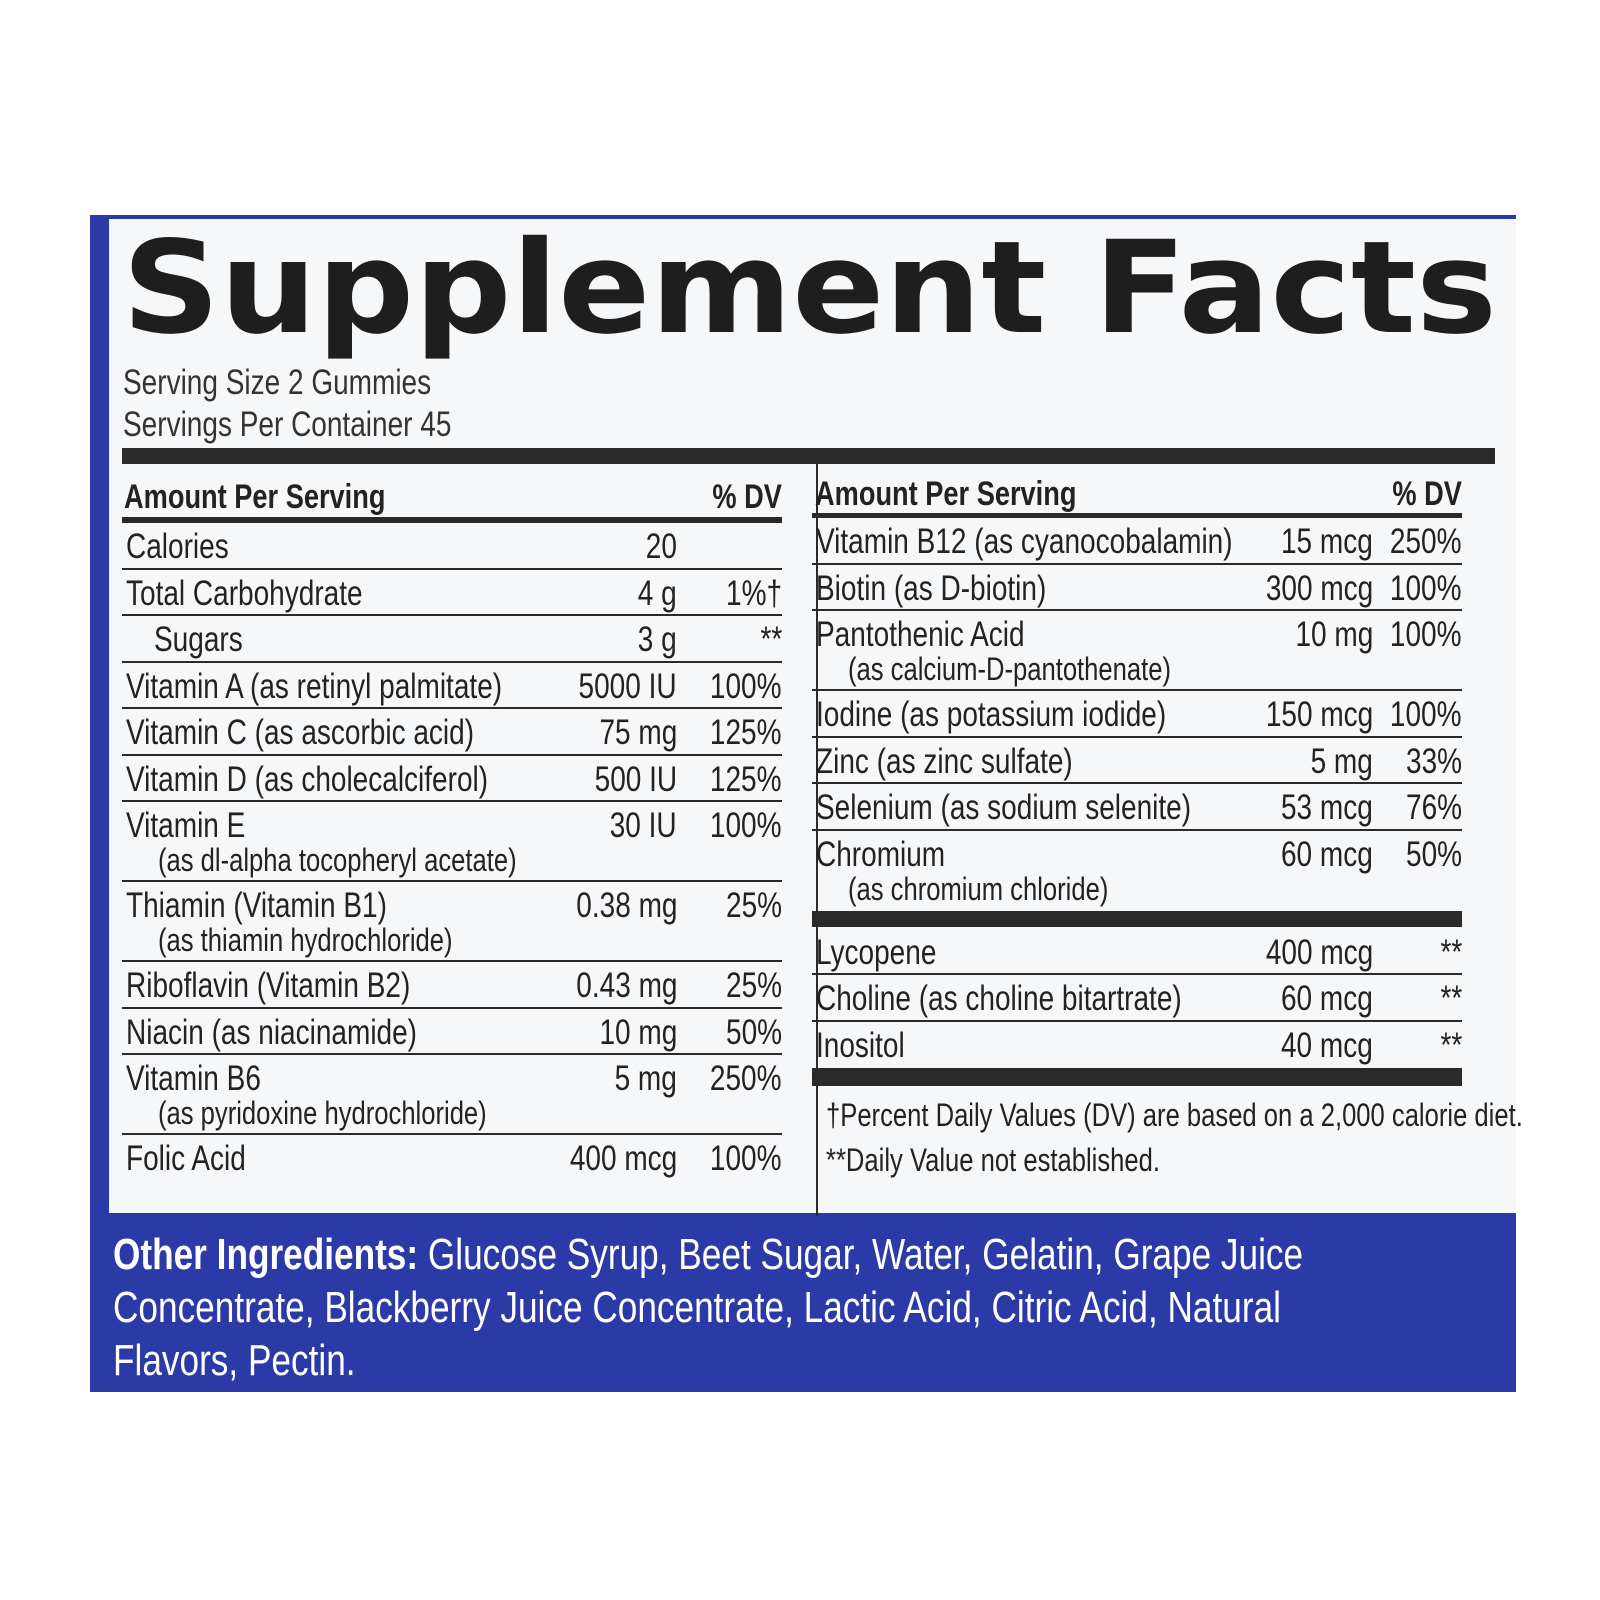 The width and height of the screenshot is (1600, 1600). I want to click on row-amount: 40 mcg, so click(1327, 1045).